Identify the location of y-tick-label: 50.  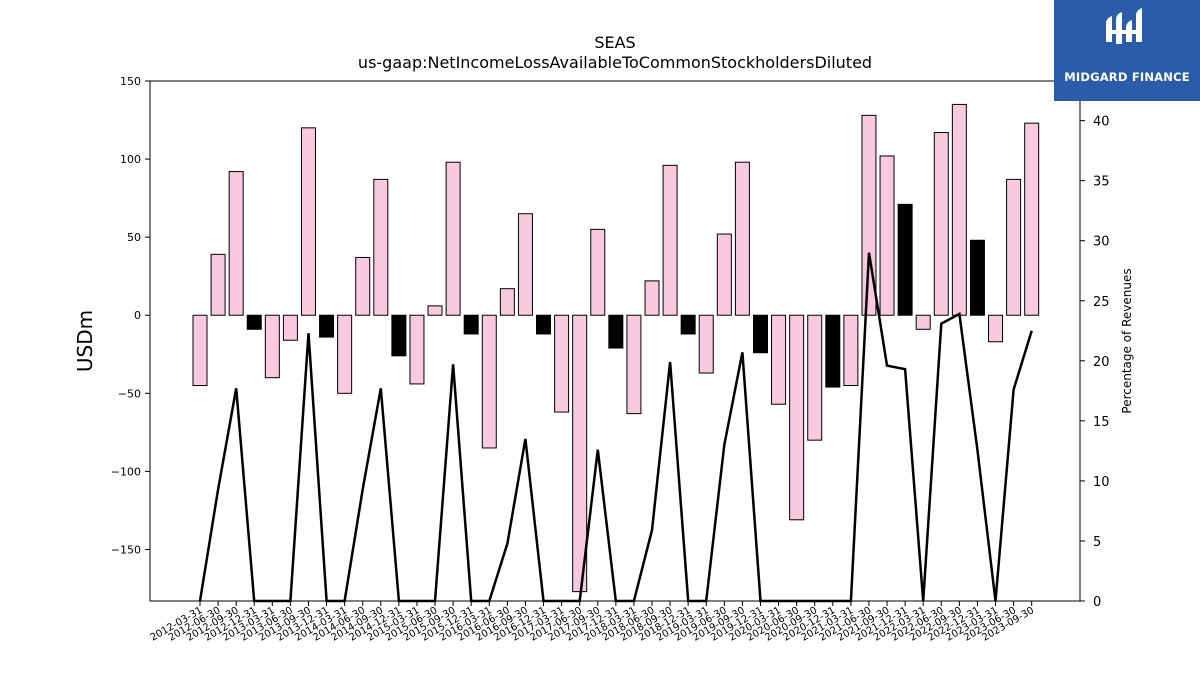
(134, 237).